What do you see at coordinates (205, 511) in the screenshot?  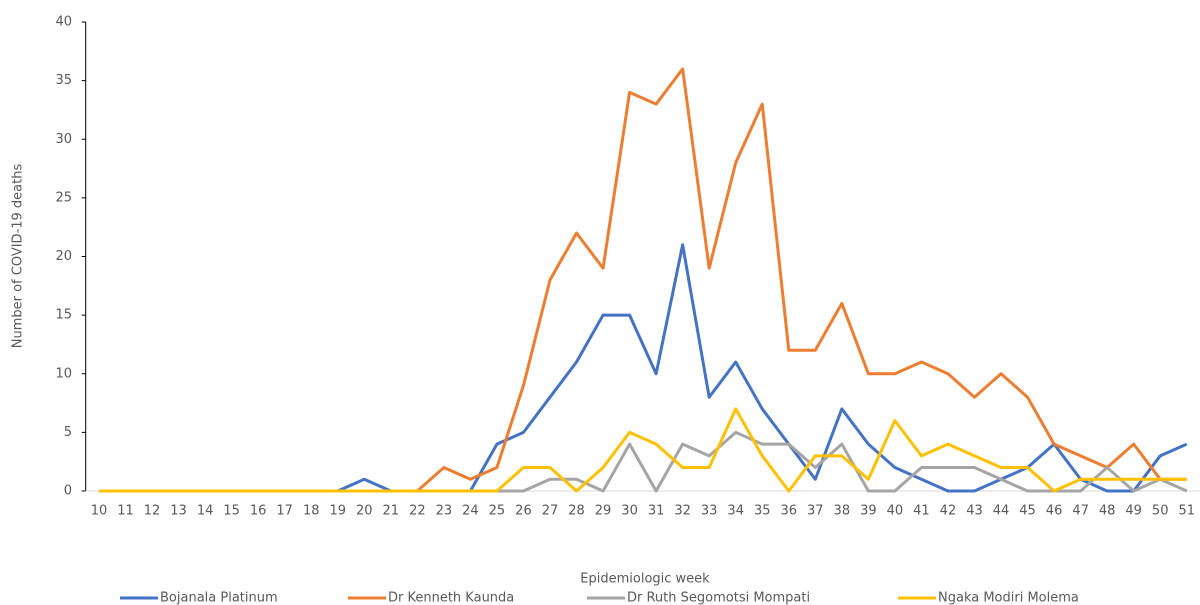 I see `x-tick-label: 14` at bounding box center [205, 511].